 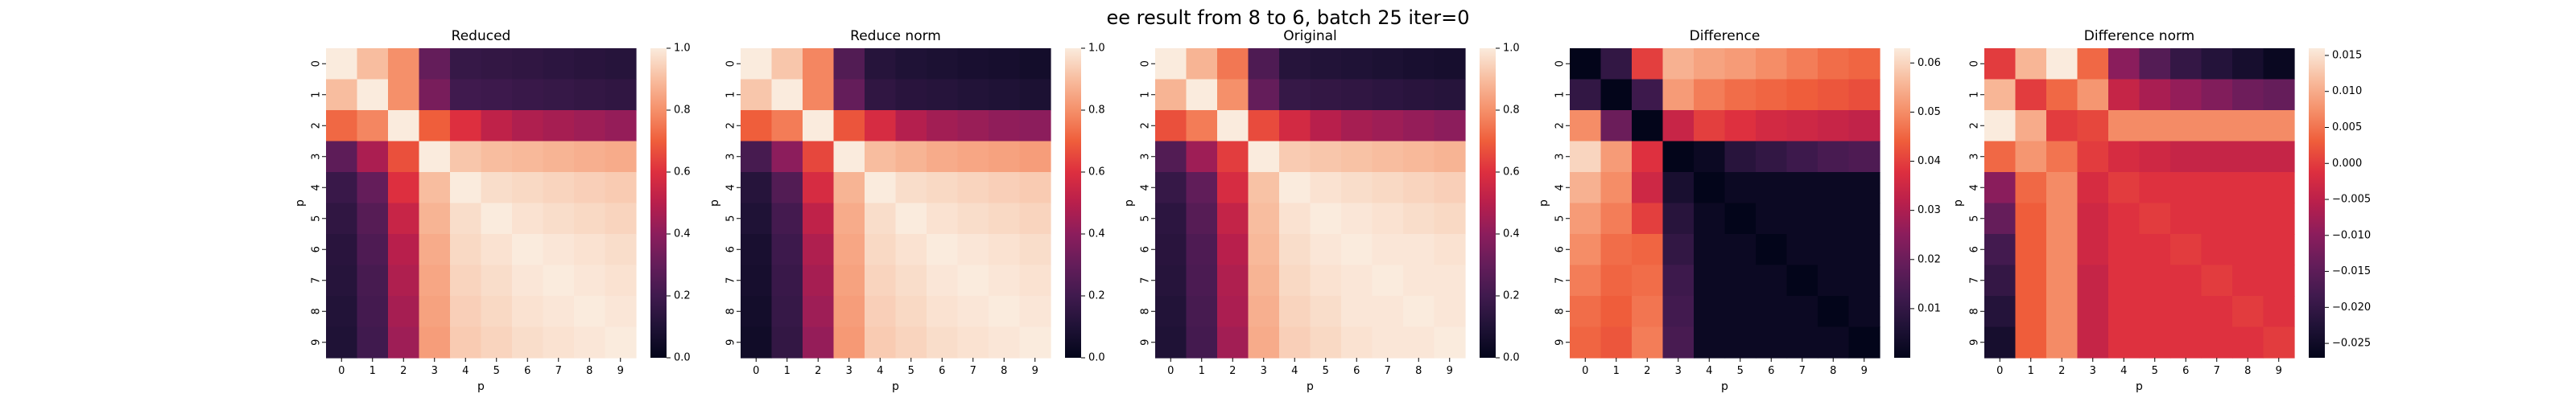 What do you see at coordinates (1096, 358) in the screenshot?
I see `colorbar-tick-label: 0.0` at bounding box center [1096, 358].